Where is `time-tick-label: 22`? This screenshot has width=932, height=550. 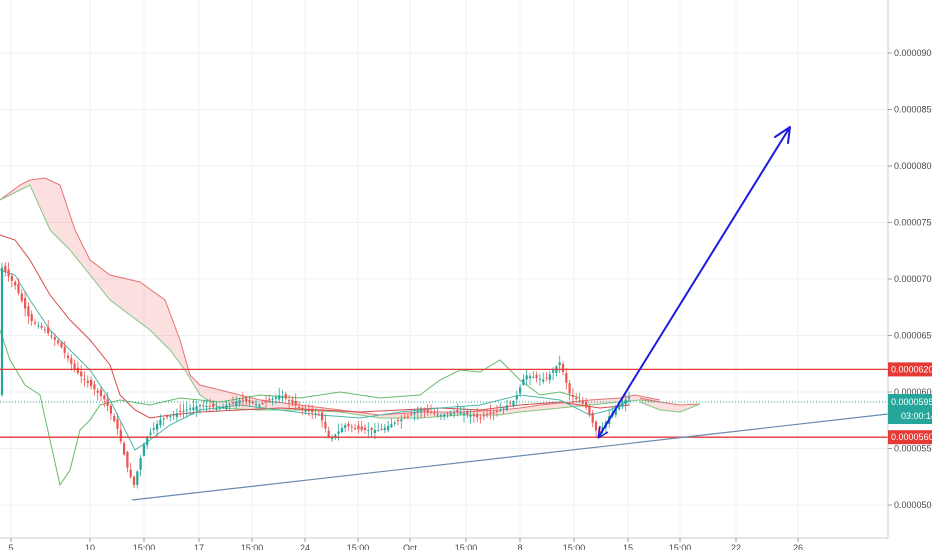 time-tick-label: 22 is located at coordinates (736, 546).